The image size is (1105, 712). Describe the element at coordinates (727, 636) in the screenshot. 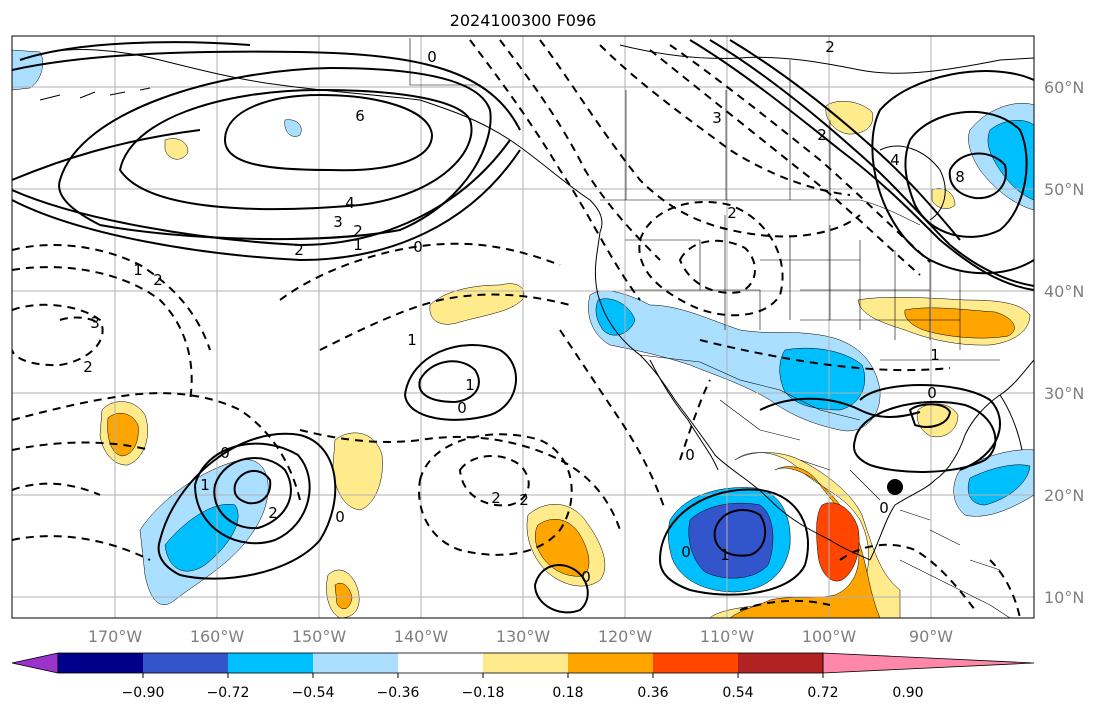

I see `lon-label: 110°W` at that location.